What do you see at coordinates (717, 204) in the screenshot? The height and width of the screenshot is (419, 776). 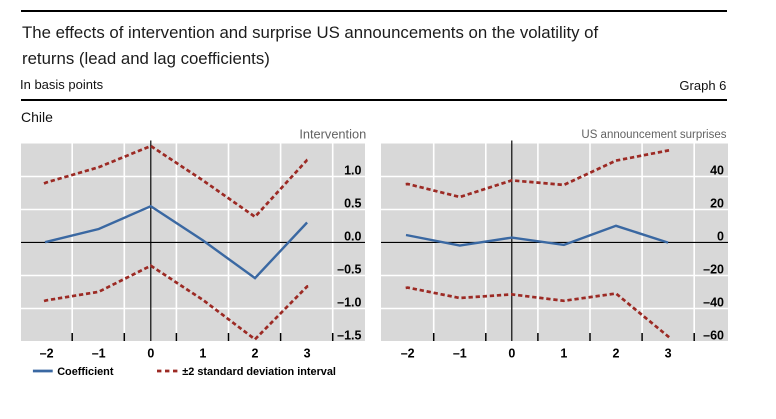 I see `svg-text: 20` at bounding box center [717, 204].